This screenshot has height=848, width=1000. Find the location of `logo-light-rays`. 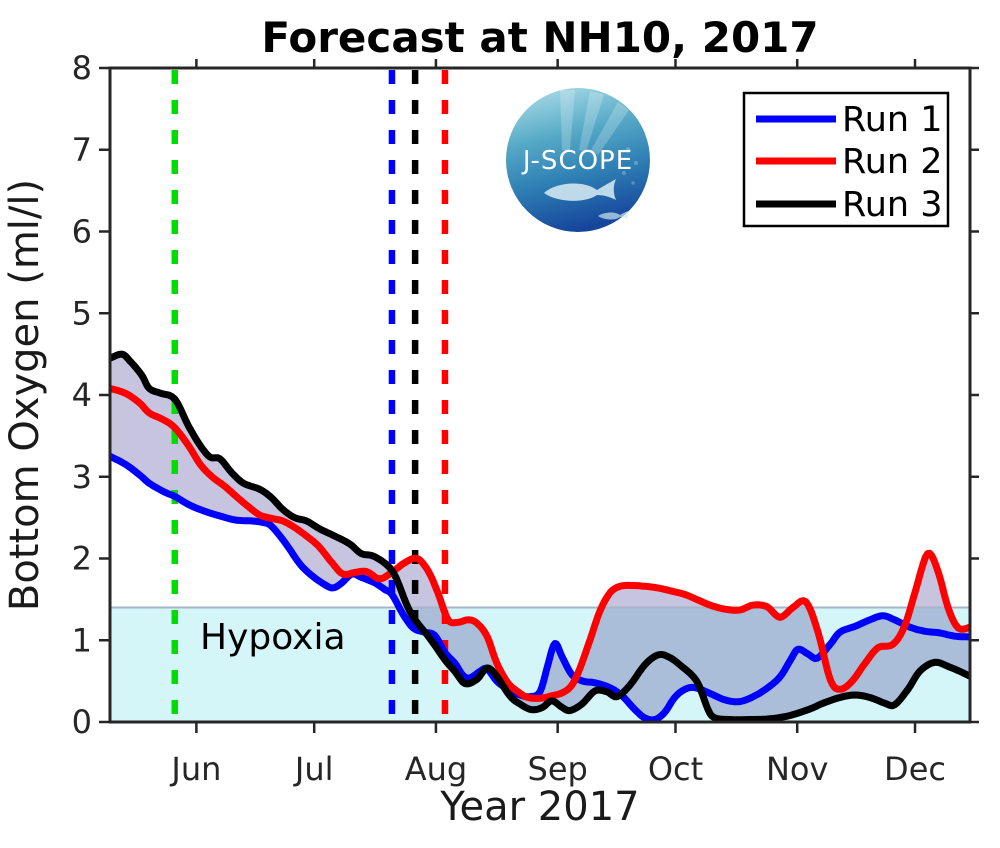

logo-light-rays is located at coordinates (594, 122).